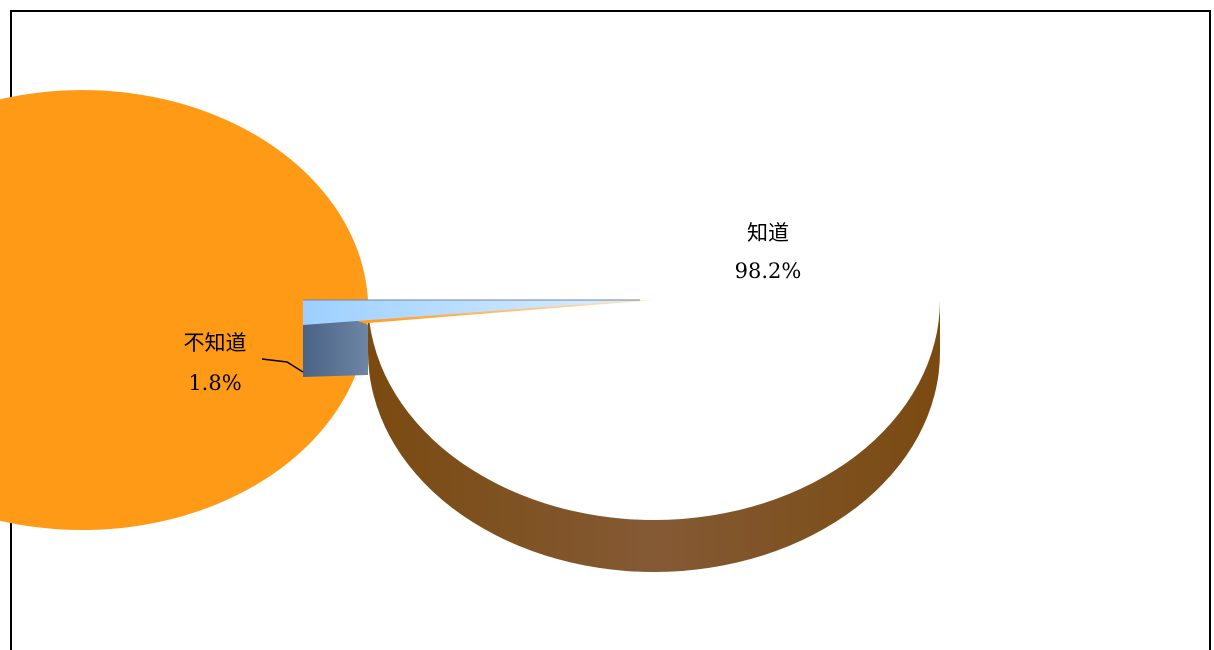 The image size is (1214, 650). Describe the element at coordinates (282, 365) in the screenshot. I see `leader-line-不知道` at that location.